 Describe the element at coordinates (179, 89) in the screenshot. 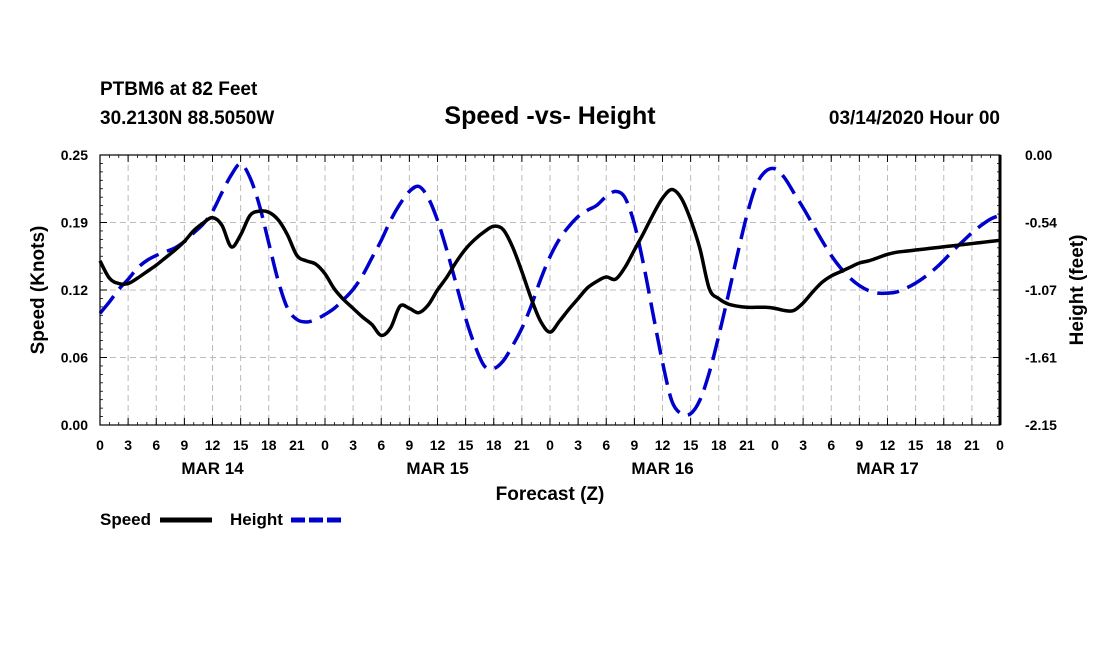

I see `station-label: PTBM6 at 82 Feet` at that location.